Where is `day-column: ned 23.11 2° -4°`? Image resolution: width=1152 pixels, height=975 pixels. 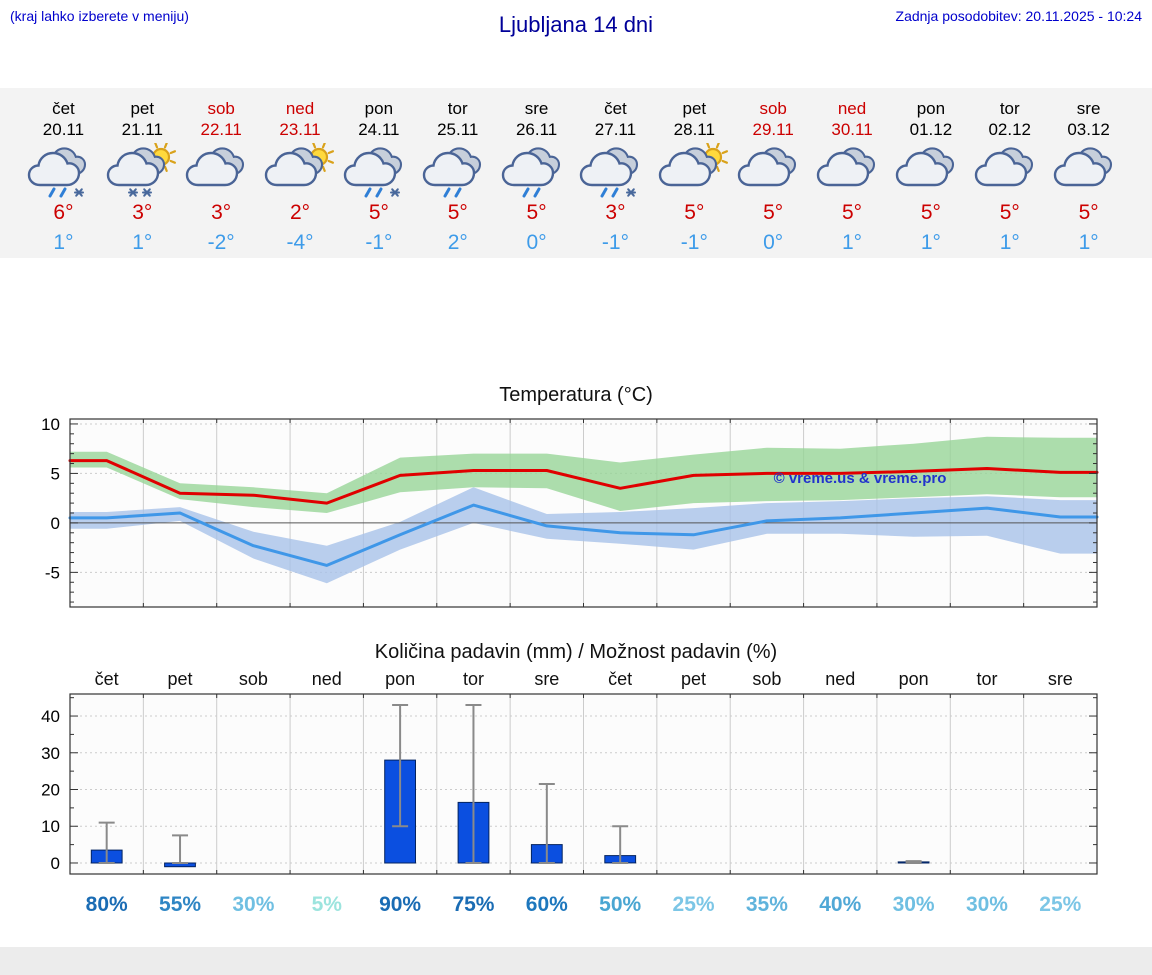 day-column: ned 23.11 2° -4° is located at coordinates (300, 173).